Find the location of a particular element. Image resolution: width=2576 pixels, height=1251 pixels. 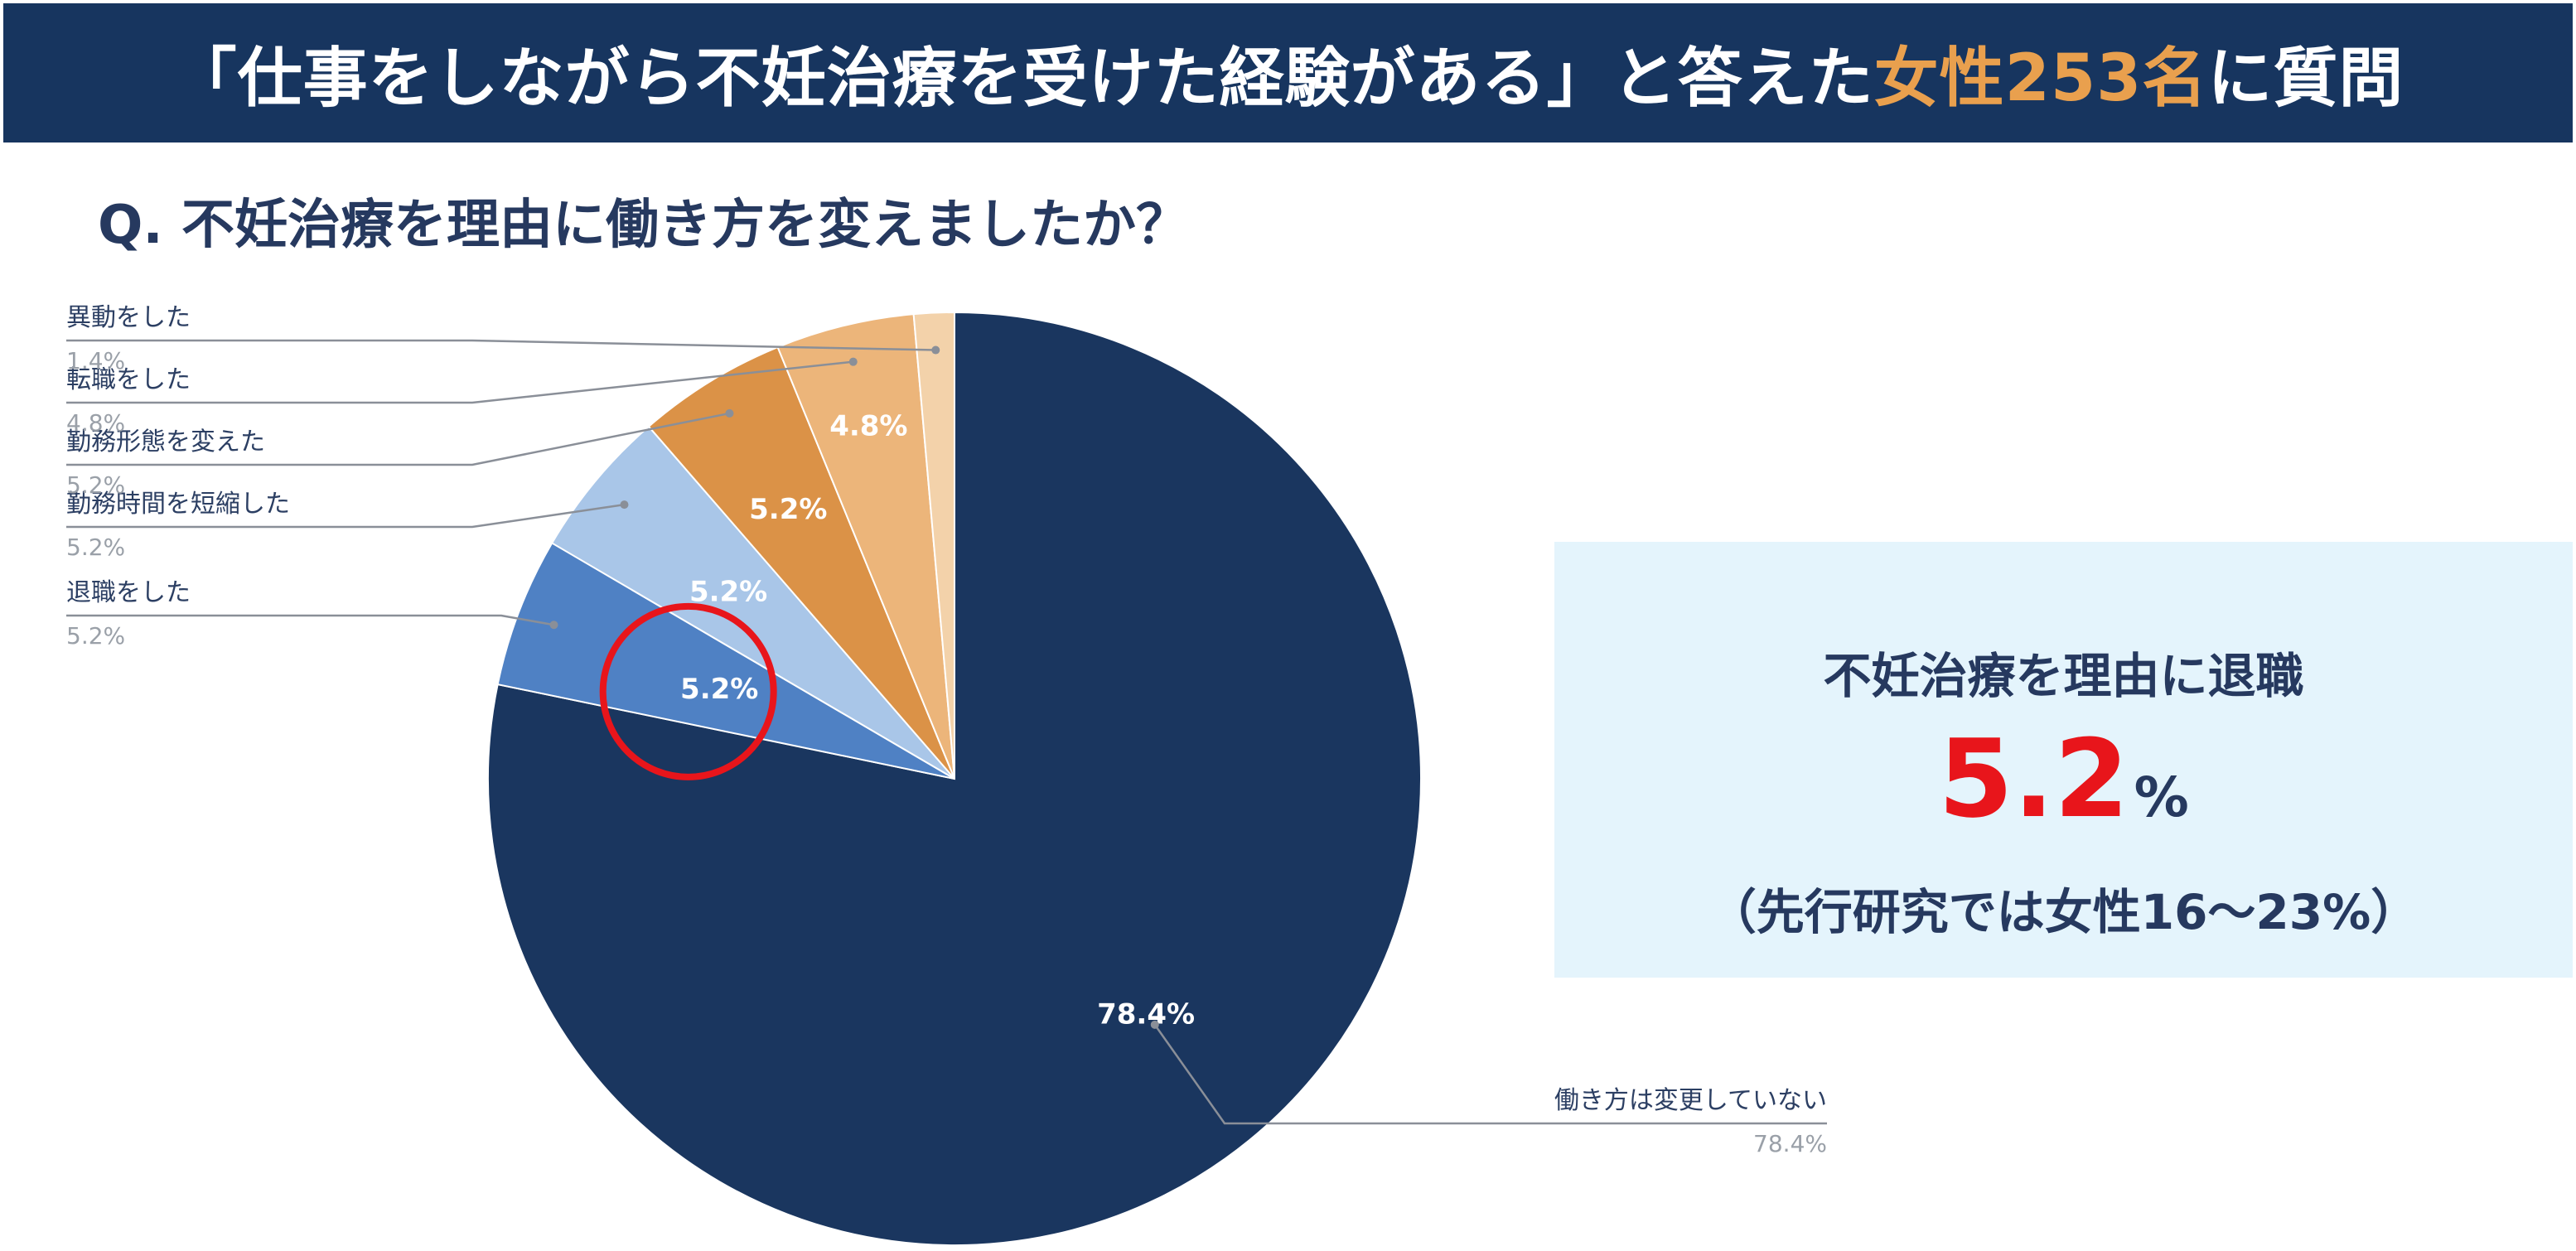

header-banner: 「仕事をしながら不妊治療を受けた経験がある」と答えた女性253名に質問 is located at coordinates (1288, 72).